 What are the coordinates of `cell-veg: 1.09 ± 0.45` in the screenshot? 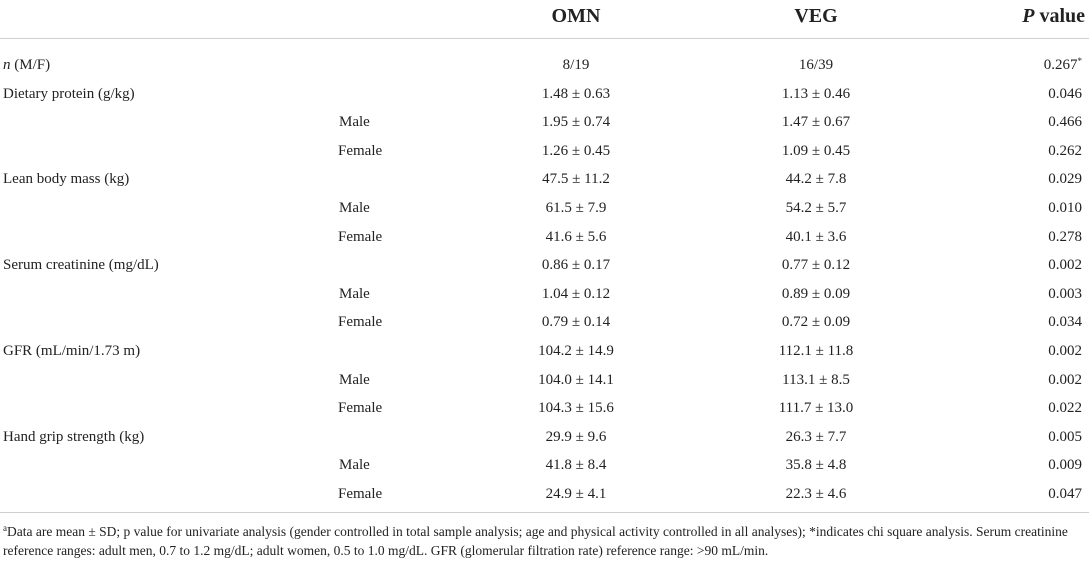 It's located at (816, 150).